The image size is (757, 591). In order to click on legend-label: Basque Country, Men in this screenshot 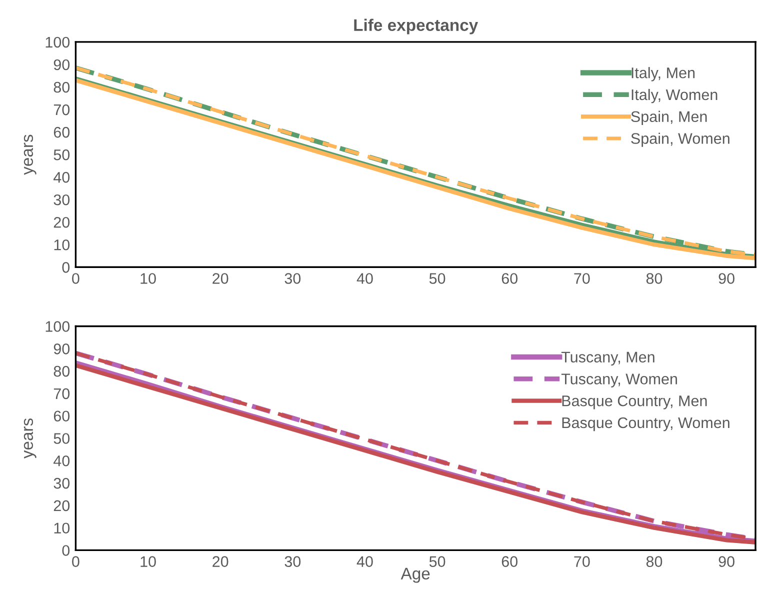, I will do `click(634, 402)`.